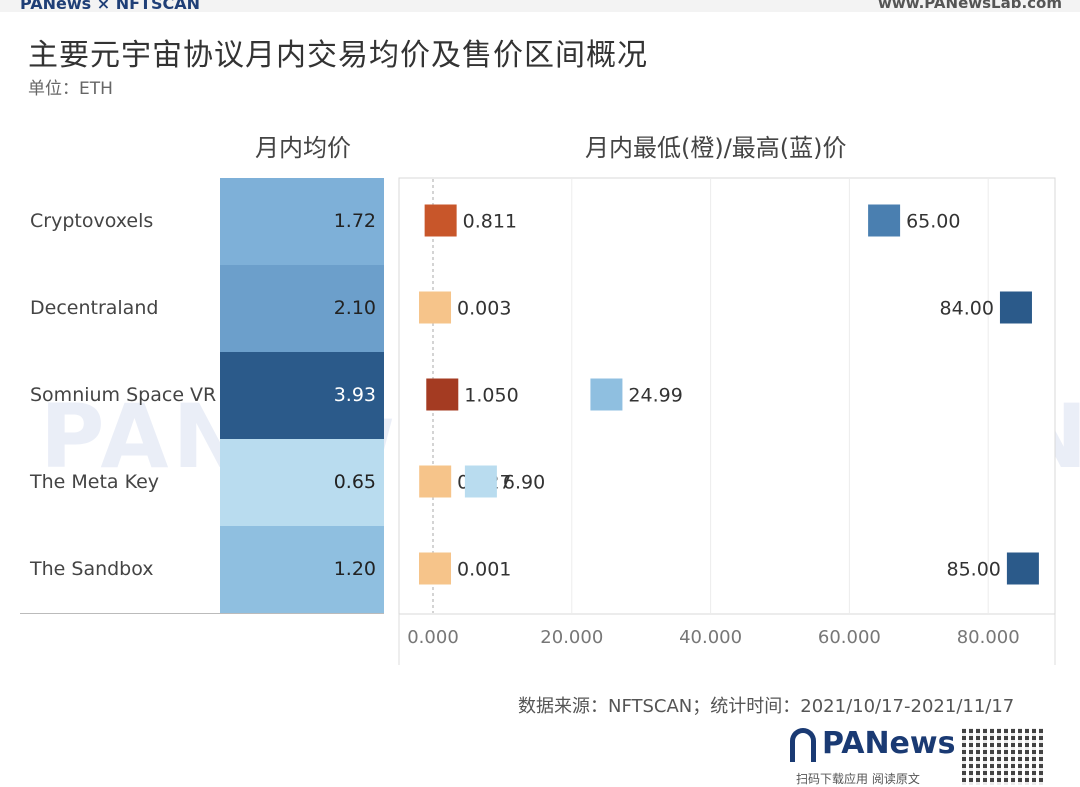 Image resolution: width=1080 pixels, height=787 pixels. What do you see at coordinates (202, 613) in the screenshot?
I see `table-bottom-rule` at bounding box center [202, 613].